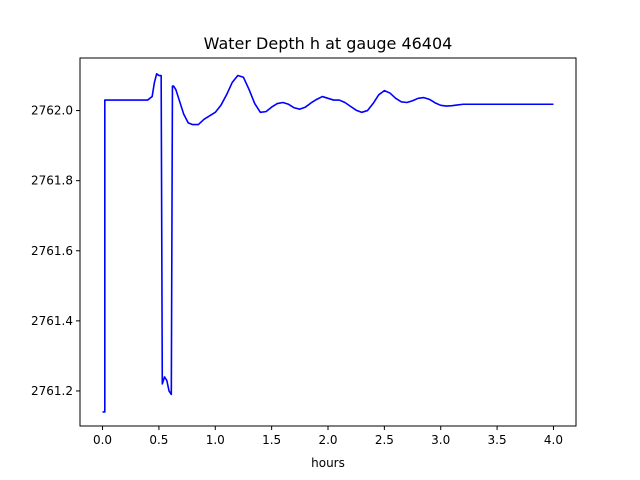 Image resolution: width=640 pixels, height=480 pixels. What do you see at coordinates (497, 440) in the screenshot?
I see `x-tick-label: 3.5` at bounding box center [497, 440].